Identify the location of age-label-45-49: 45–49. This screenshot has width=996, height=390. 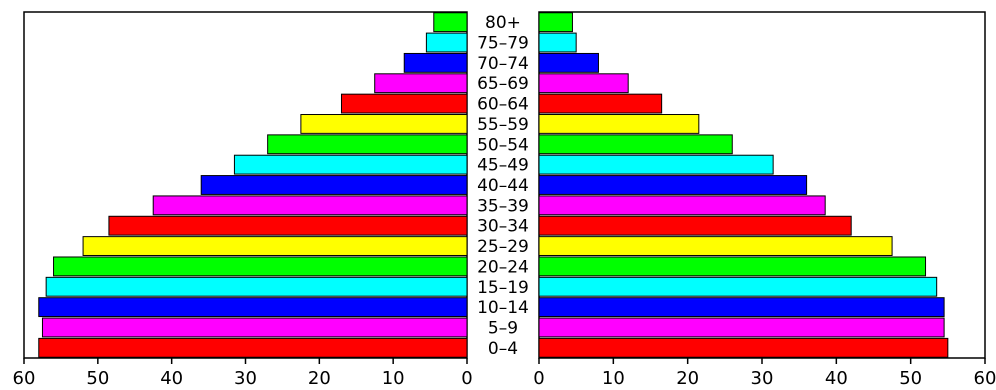
(503, 166).